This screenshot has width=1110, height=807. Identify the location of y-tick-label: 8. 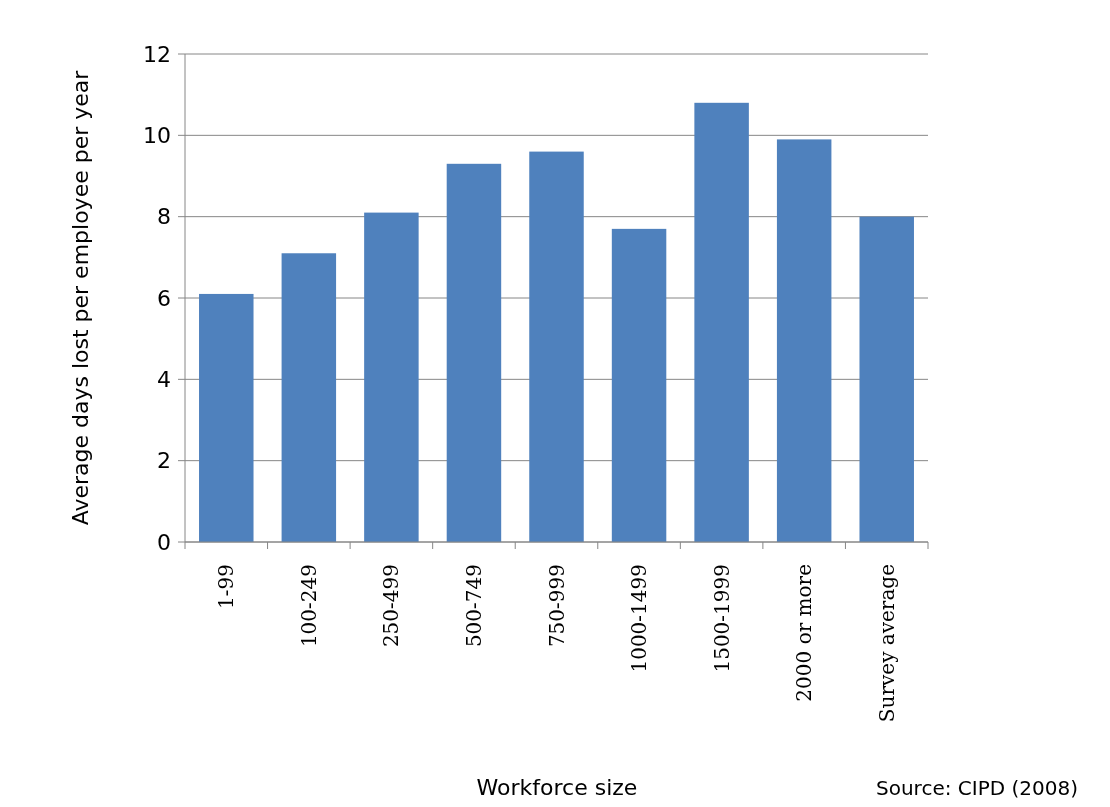
(164, 217).